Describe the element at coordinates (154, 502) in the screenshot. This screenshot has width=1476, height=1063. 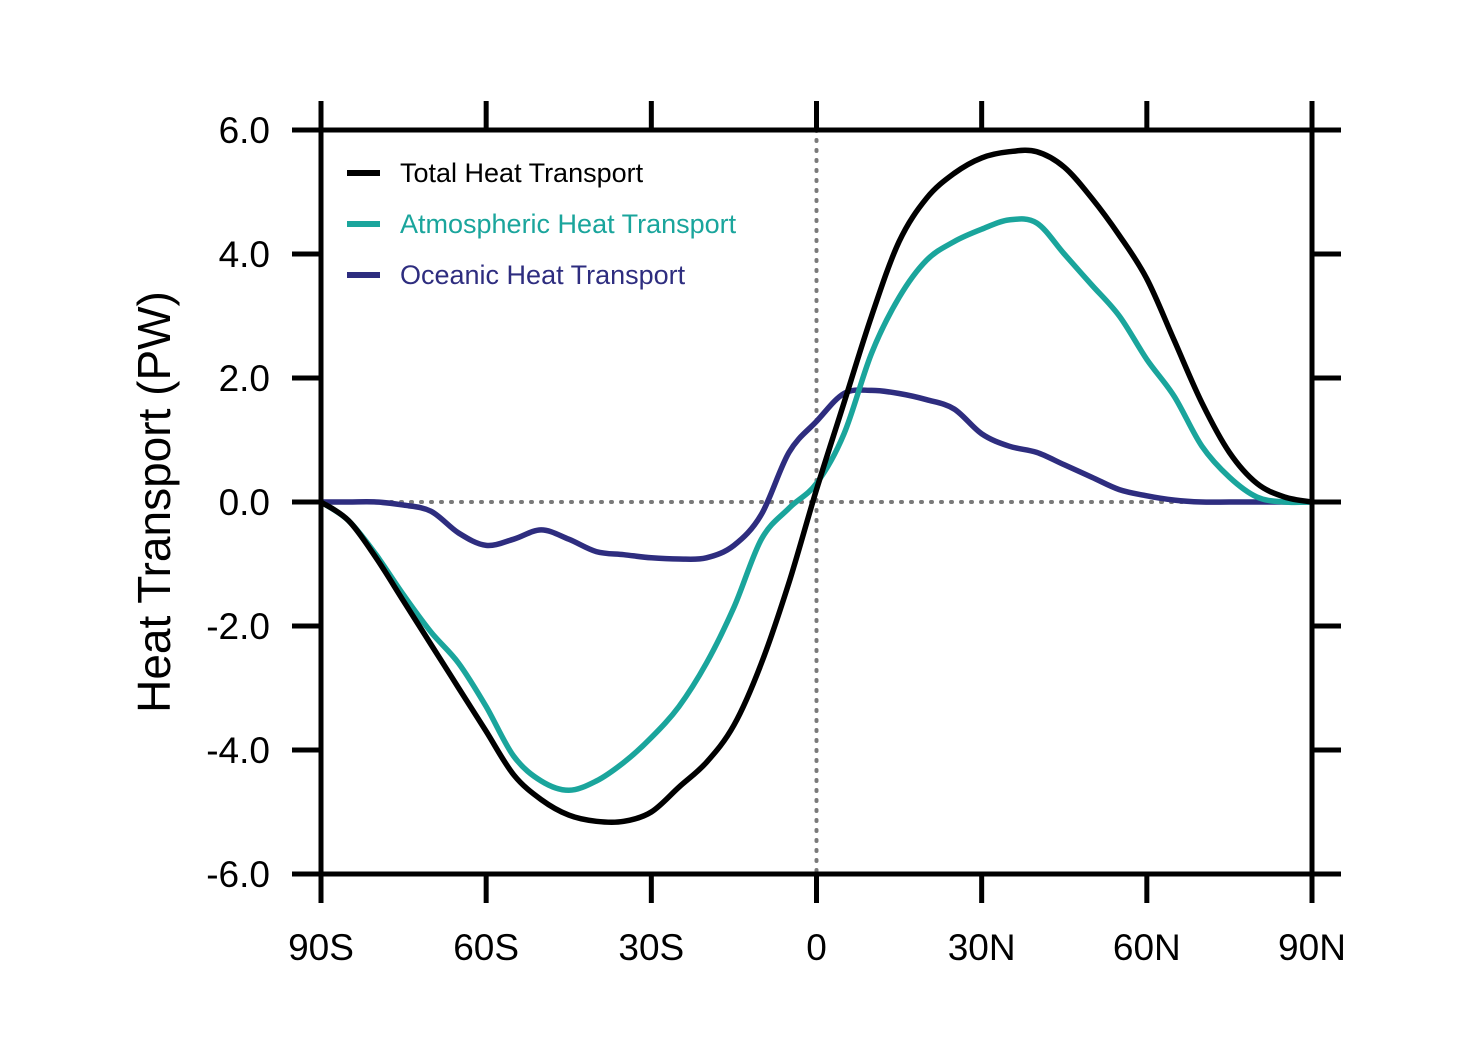
I see `y-axis-title: Heat Transport (PW)` at that location.